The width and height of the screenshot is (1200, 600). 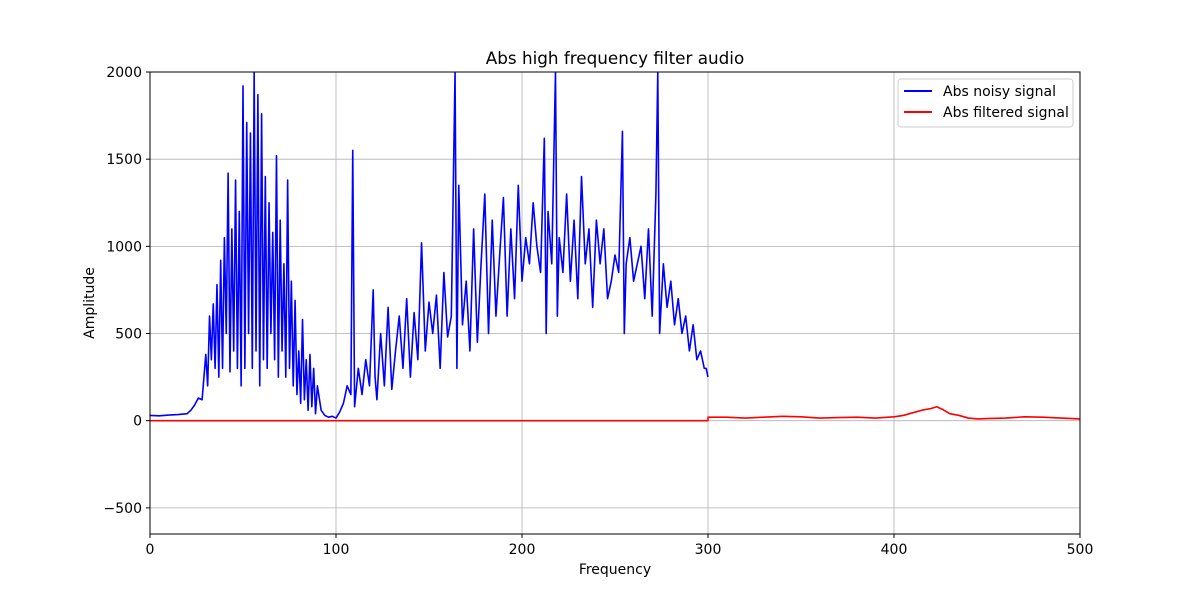 I want to click on legend-label: Abs noisy signal, so click(x=999, y=92).